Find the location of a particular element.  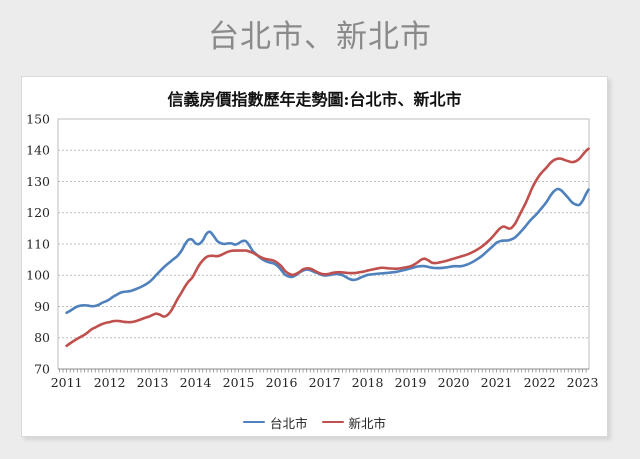

x-tick-label: 2018 is located at coordinates (368, 382).